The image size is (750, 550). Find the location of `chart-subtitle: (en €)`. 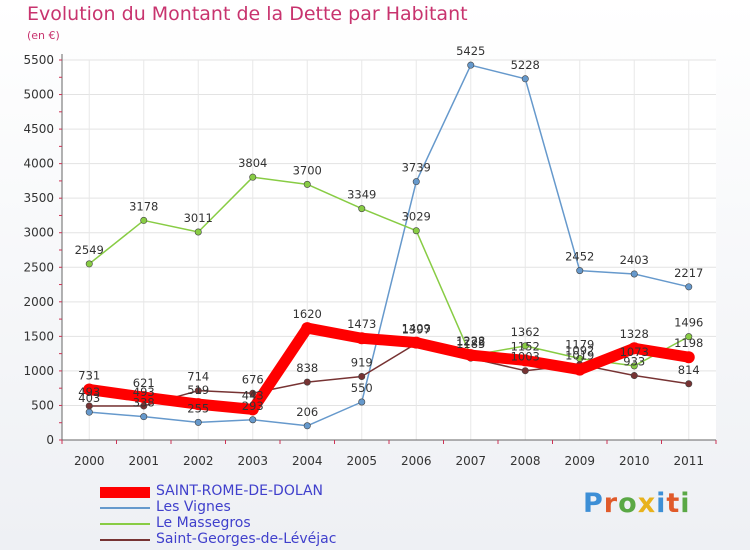

chart-subtitle: (en €) is located at coordinates (43, 35).